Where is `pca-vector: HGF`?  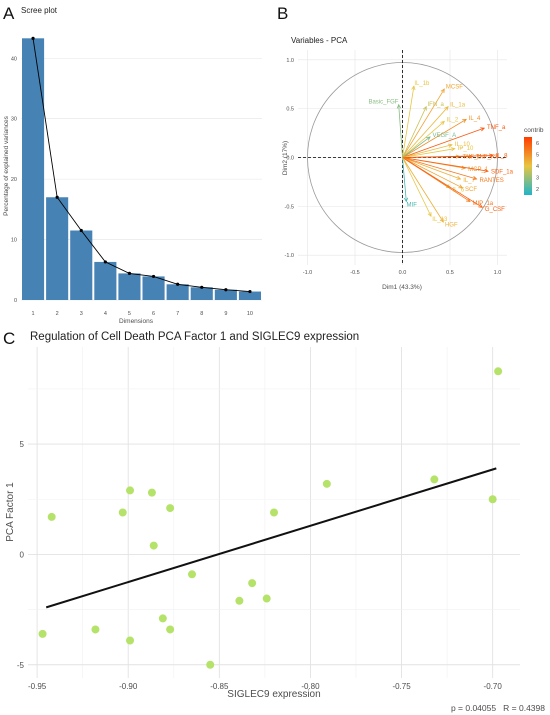
pca-vector: HGF is located at coordinates (430, 193).